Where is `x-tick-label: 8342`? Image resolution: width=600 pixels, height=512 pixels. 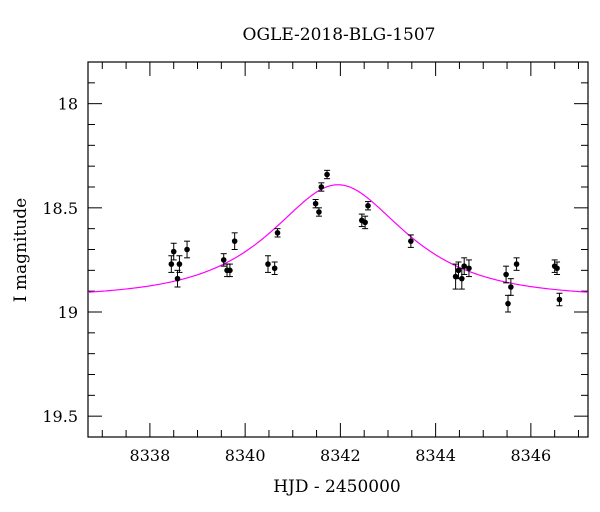 x-tick-label: 8342 is located at coordinates (340, 455).